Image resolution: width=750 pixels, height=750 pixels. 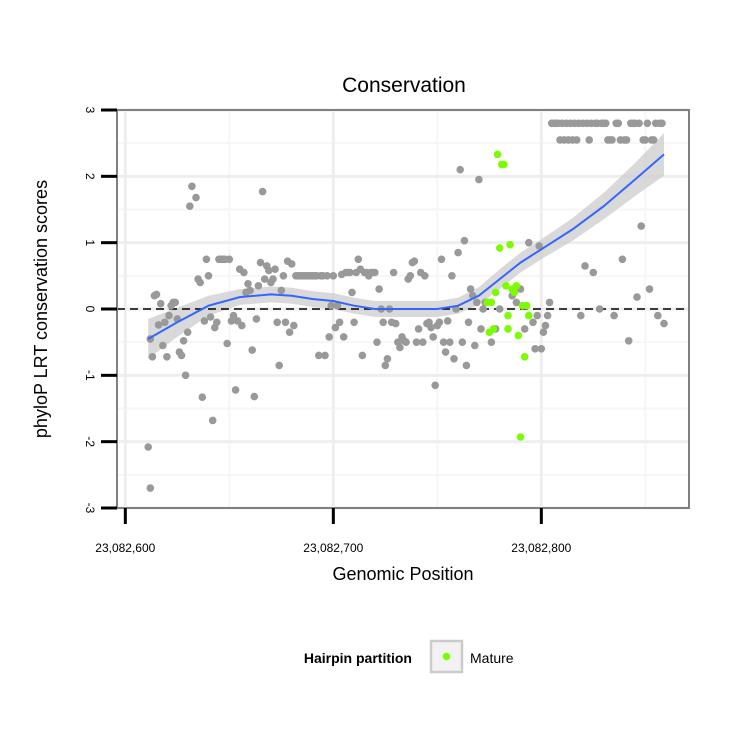 I want to click on chart-title: Conservation, so click(x=404, y=85).